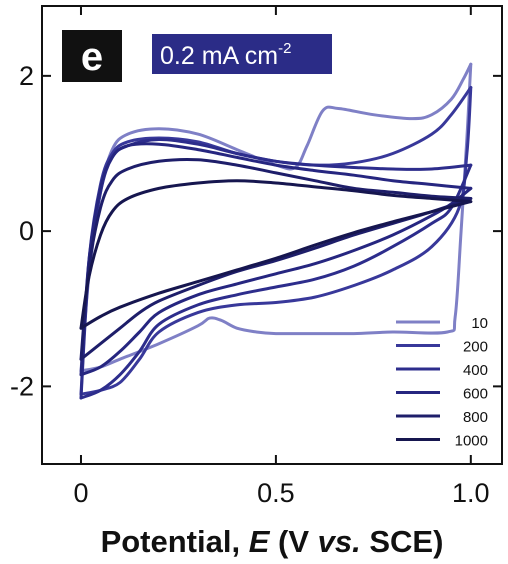  Describe the element at coordinates (276, 493) in the screenshot. I see `x-tick-label-1: 0.5` at that location.